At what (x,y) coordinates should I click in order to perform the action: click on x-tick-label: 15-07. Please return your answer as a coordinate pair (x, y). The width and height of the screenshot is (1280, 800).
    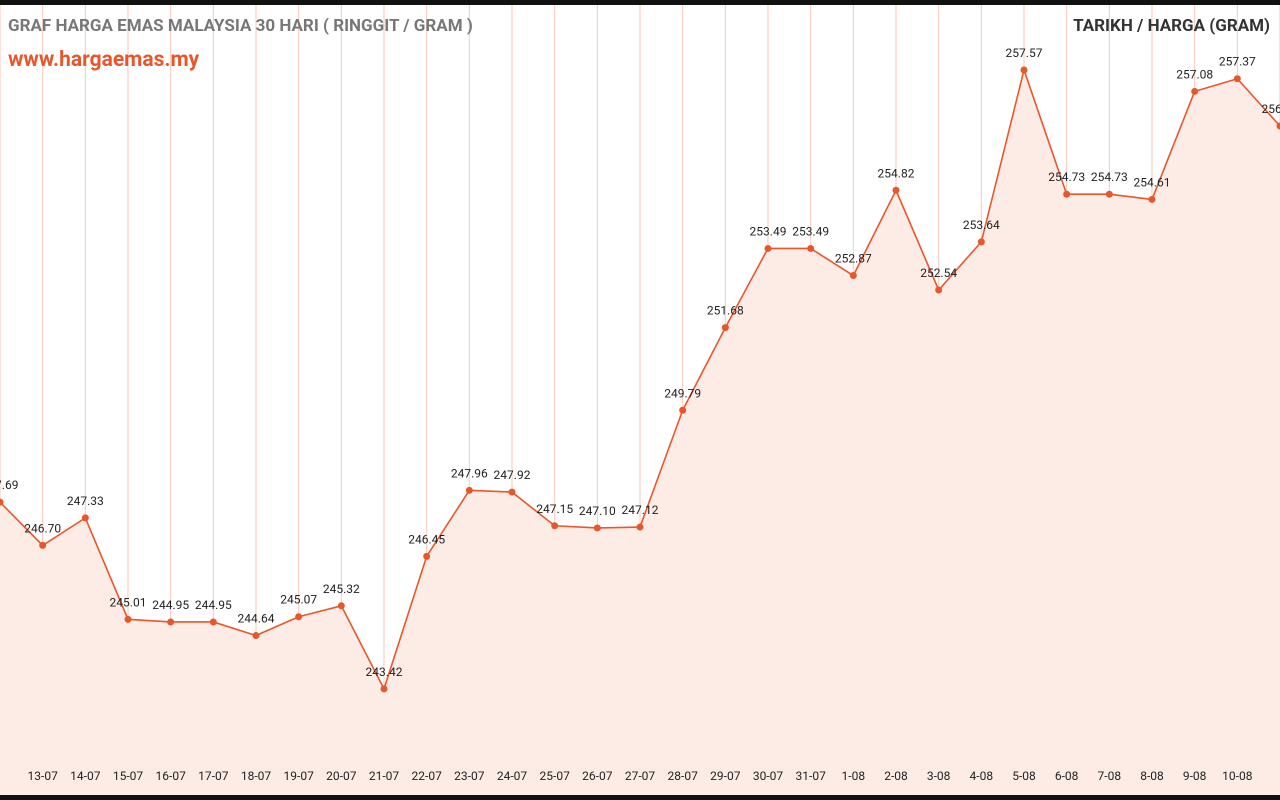
    Looking at the image, I should click on (128, 776).